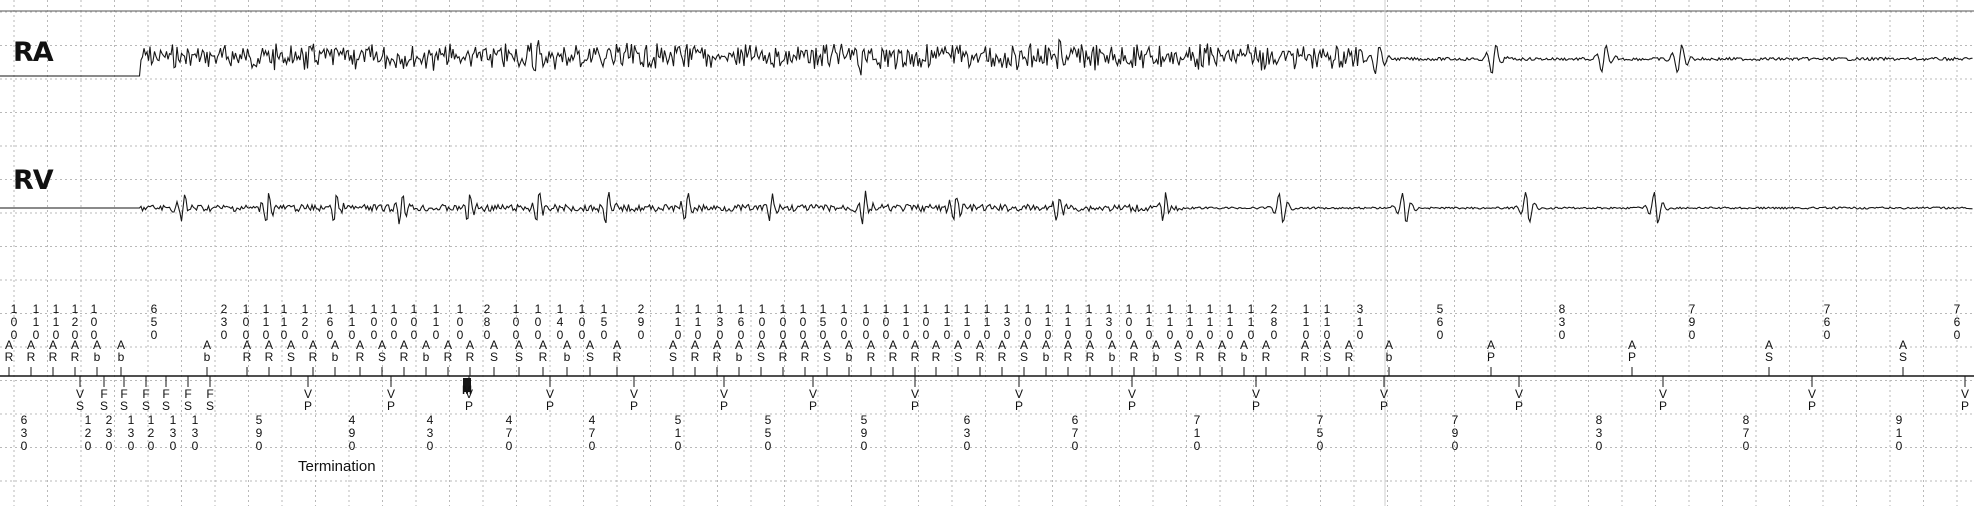 The image size is (1974, 506). I want to click on atrial-marker-glyph: P, so click(1491, 357).